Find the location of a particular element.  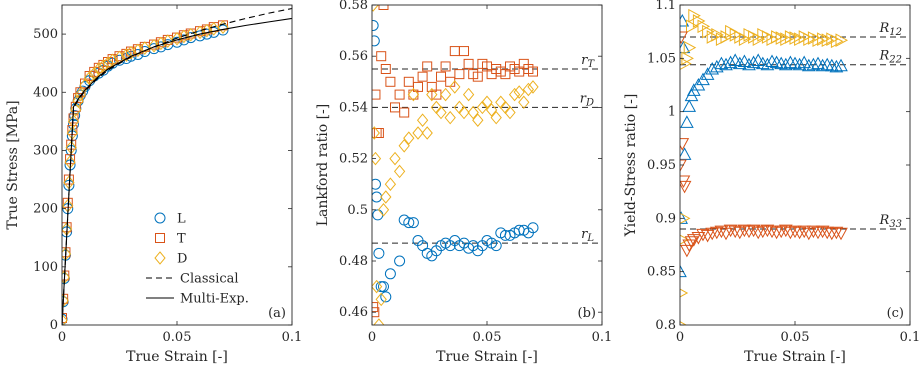

panel-c-ytick-label: 1 is located at coordinates (672, 112).